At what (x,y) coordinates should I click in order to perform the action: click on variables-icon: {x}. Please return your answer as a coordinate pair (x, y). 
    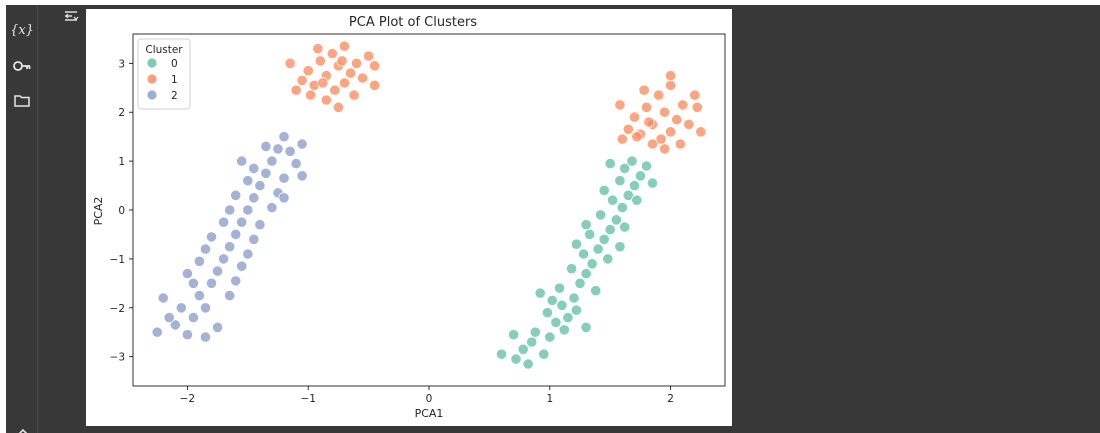
    Looking at the image, I should click on (22, 30).